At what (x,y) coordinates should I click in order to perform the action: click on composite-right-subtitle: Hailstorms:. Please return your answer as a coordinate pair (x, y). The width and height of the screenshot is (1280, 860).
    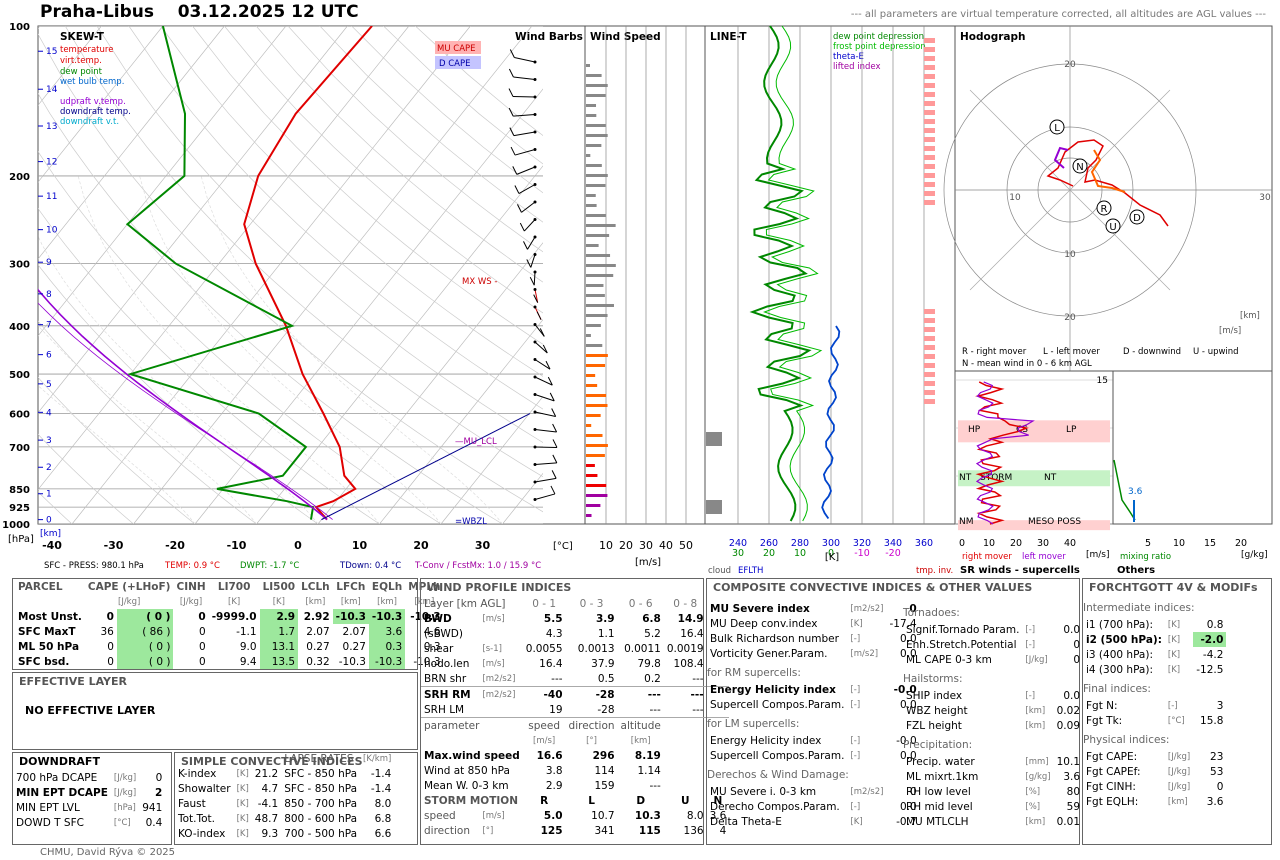
    Looking at the image, I should click on (933, 678).